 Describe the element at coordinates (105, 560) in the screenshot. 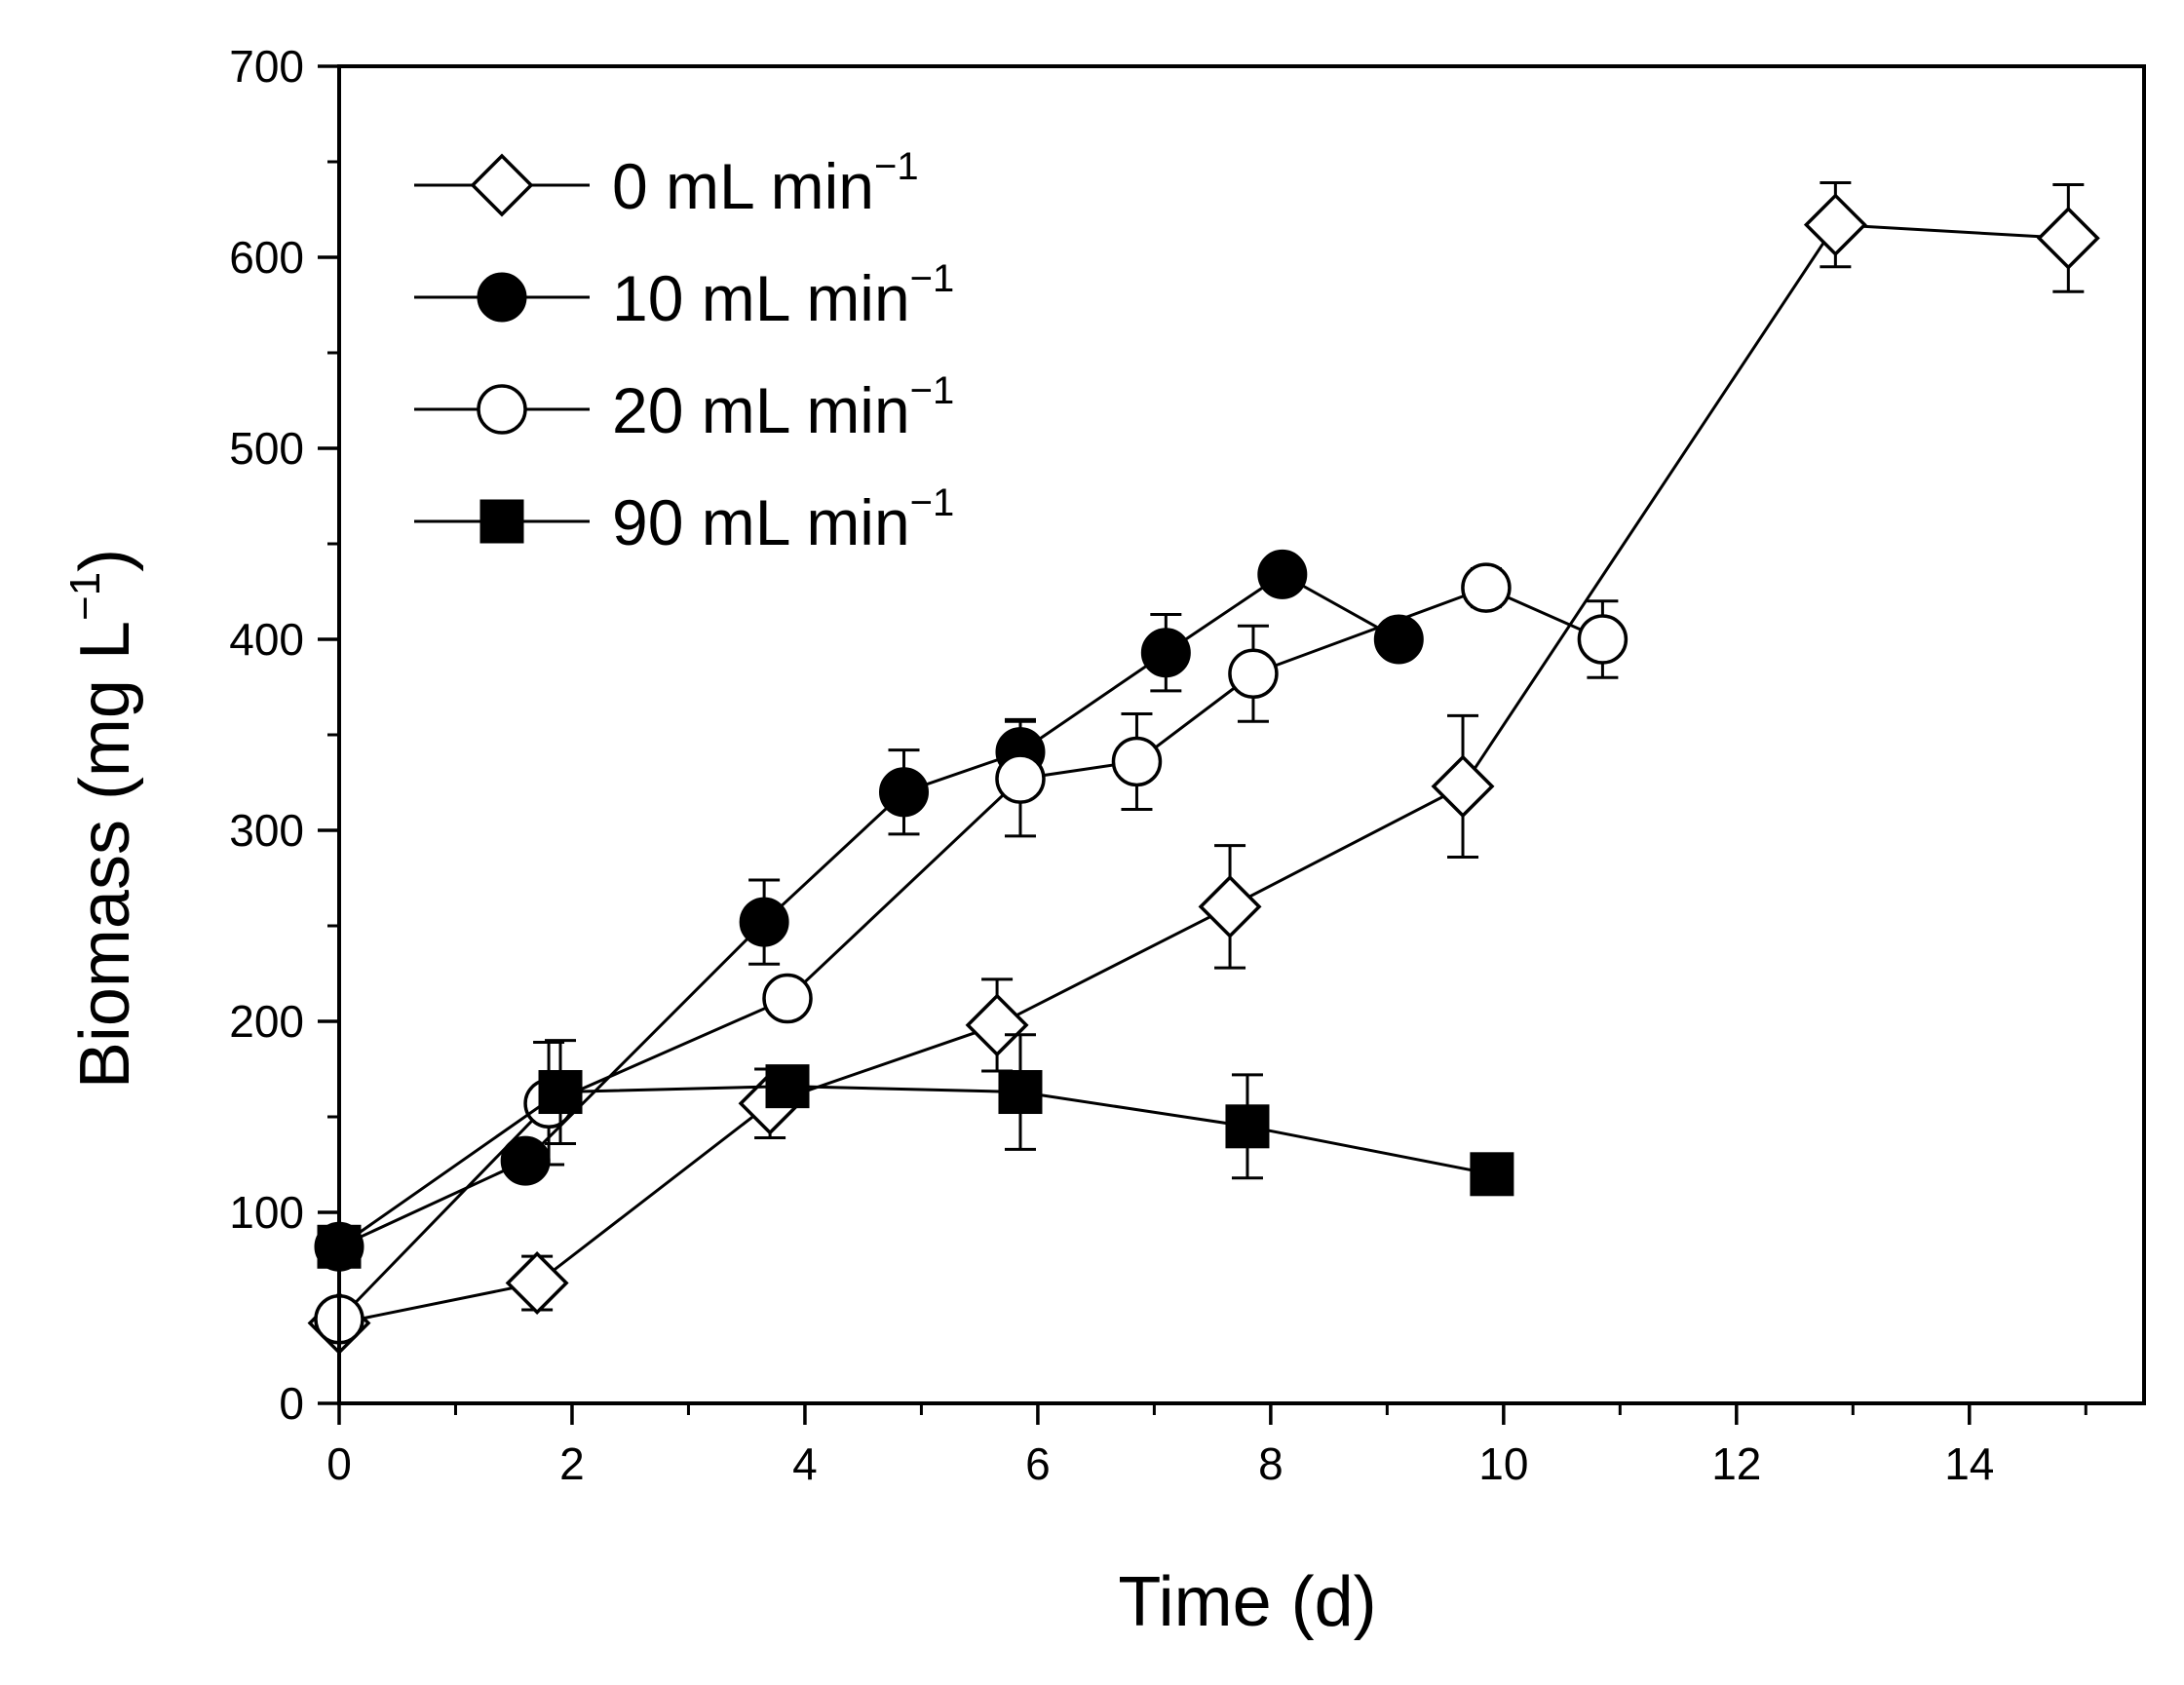

I see `y-axis-title-close: )` at that location.